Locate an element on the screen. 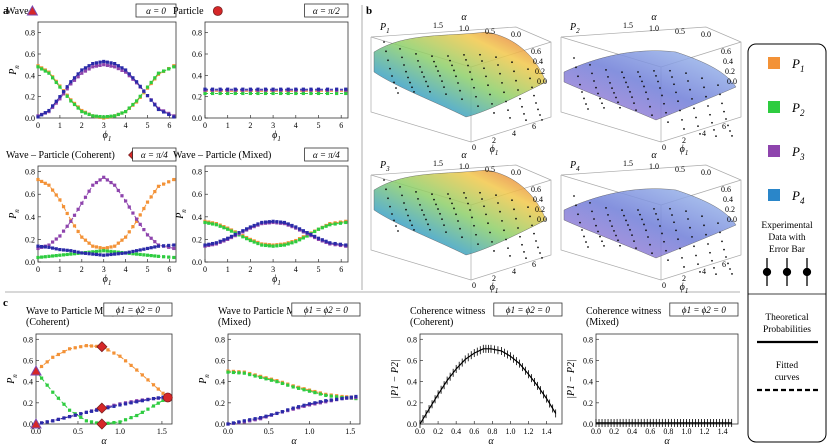  surface-box is located at coordinates (651, 222).